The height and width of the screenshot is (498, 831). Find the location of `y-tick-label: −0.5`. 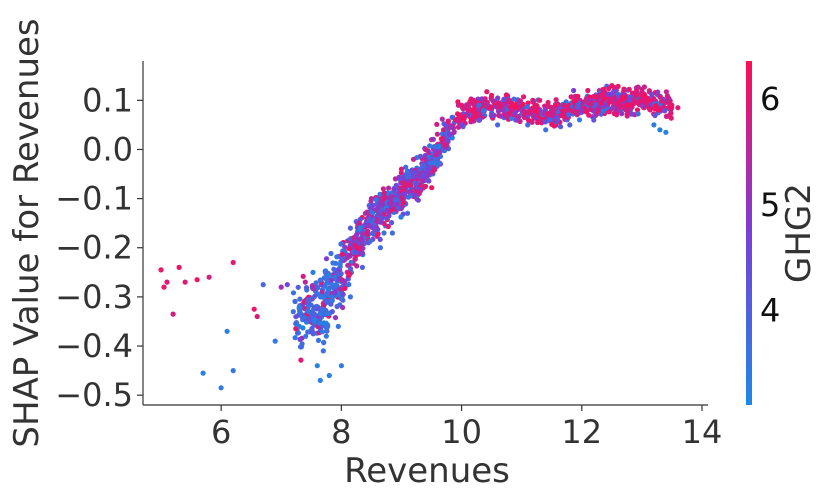

y-tick-label: −0.5 is located at coordinates (94, 395).